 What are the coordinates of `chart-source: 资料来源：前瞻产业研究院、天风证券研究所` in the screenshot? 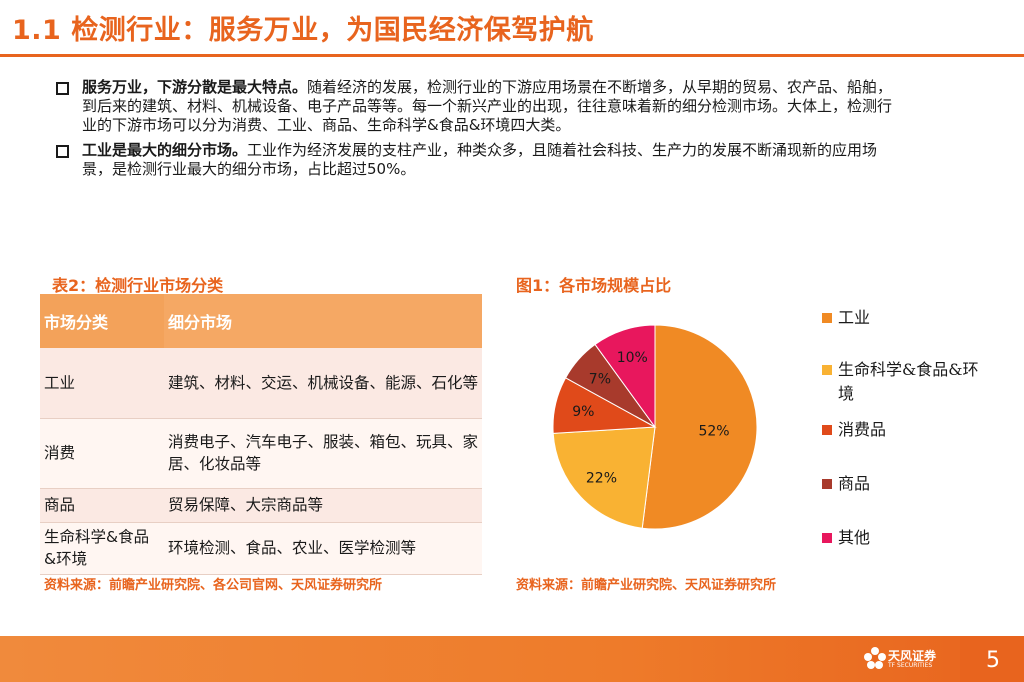 It's located at (646, 585).